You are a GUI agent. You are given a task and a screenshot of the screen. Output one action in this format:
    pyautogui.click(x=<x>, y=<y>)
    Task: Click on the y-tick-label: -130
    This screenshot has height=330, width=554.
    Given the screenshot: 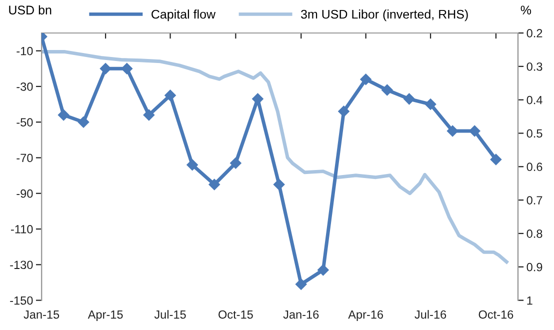 What is the action you would take?
    pyautogui.click(x=21, y=265)
    